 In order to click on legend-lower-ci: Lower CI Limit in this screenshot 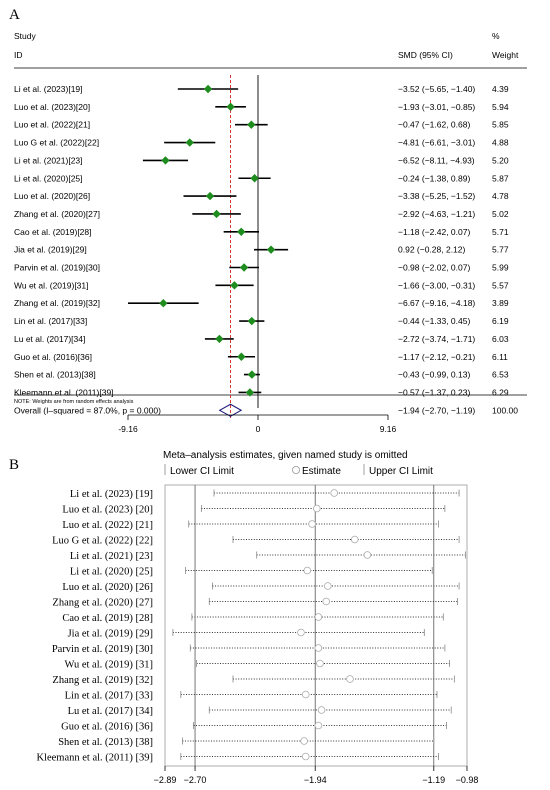, I will do `click(202, 471)`.